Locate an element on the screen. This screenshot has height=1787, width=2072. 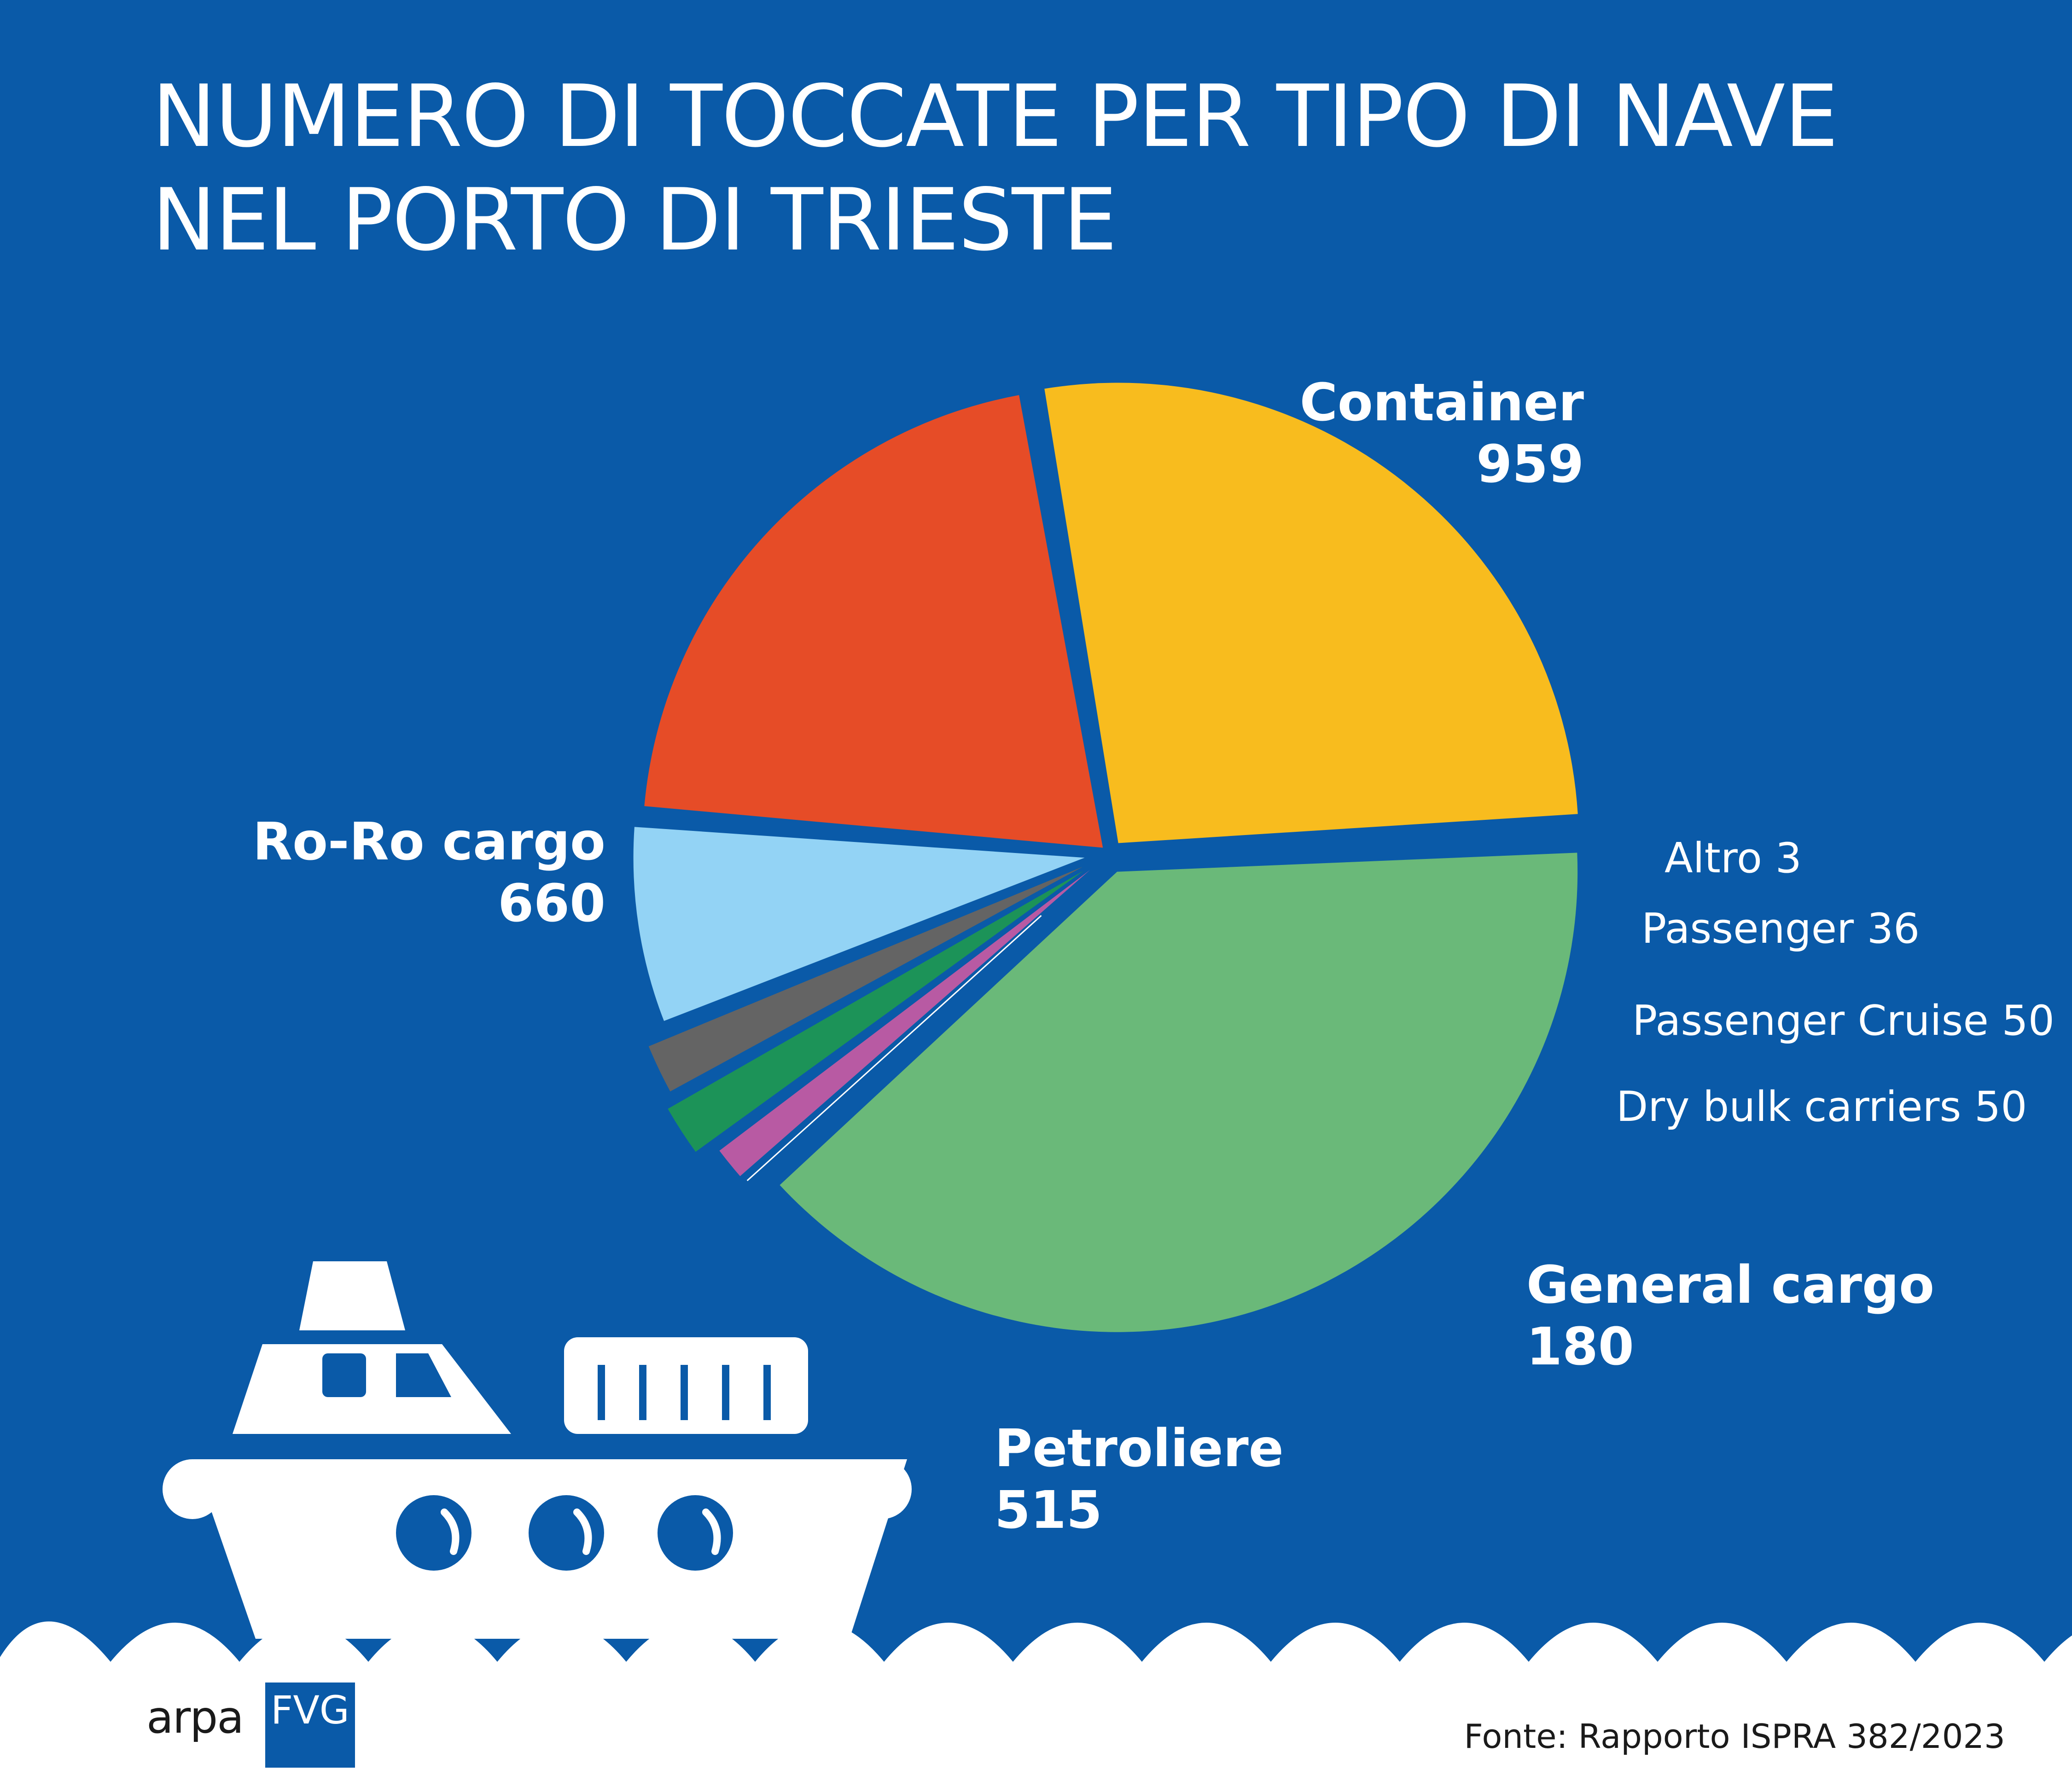
pie-slice-altro is located at coordinates (894, 1048).